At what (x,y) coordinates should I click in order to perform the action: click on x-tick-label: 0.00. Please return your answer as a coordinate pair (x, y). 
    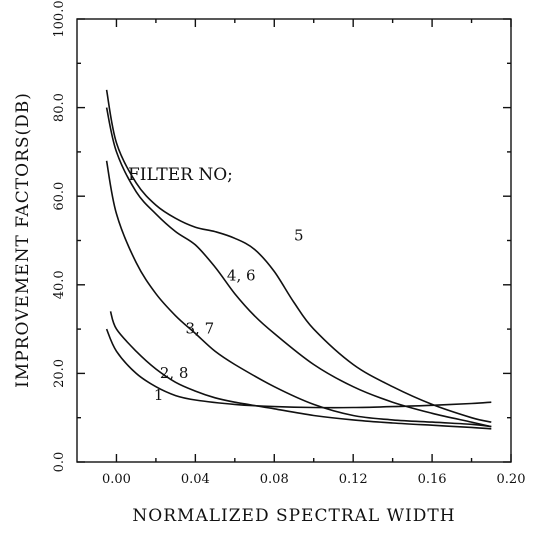
    Looking at the image, I should click on (116, 479).